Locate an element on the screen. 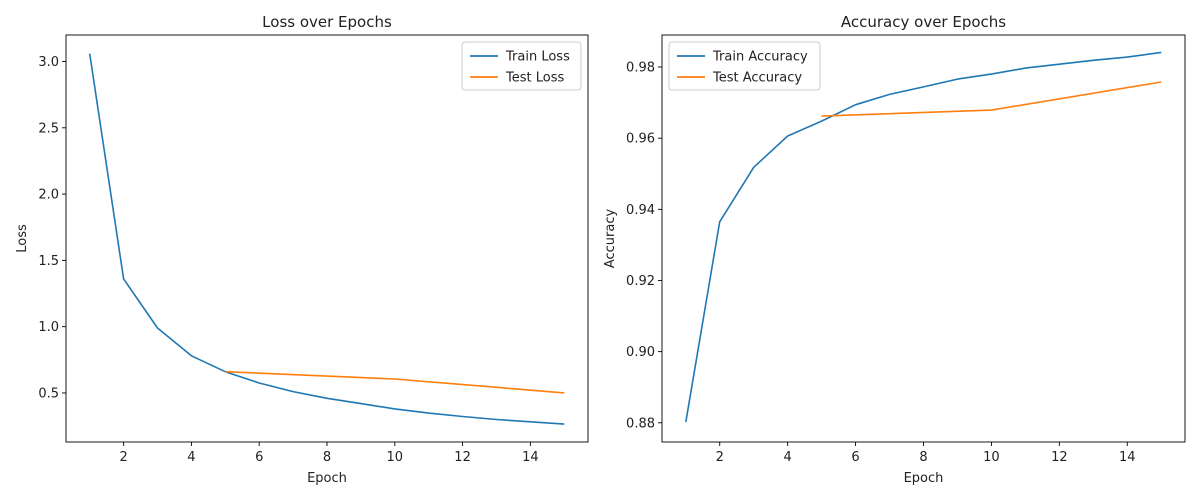 The image size is (1200, 500). legend-entry-label: Test Accuracy is located at coordinates (757, 78).